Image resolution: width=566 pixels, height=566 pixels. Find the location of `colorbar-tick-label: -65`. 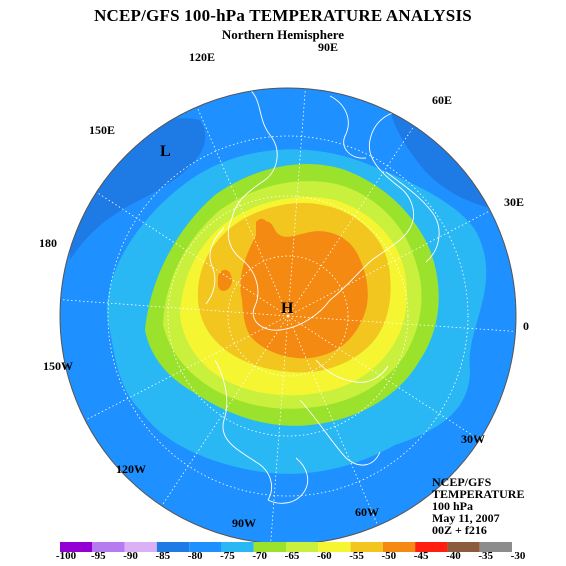

colorbar-tick-label: -65 is located at coordinates (292, 556).